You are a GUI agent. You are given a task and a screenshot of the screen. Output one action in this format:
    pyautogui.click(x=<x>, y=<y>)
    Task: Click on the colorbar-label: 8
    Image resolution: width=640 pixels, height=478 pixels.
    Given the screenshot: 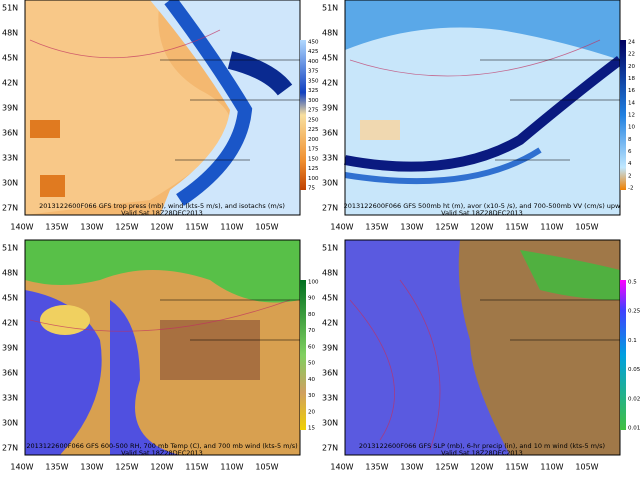 What is the action you would take?
    pyautogui.click(x=630, y=140)
    